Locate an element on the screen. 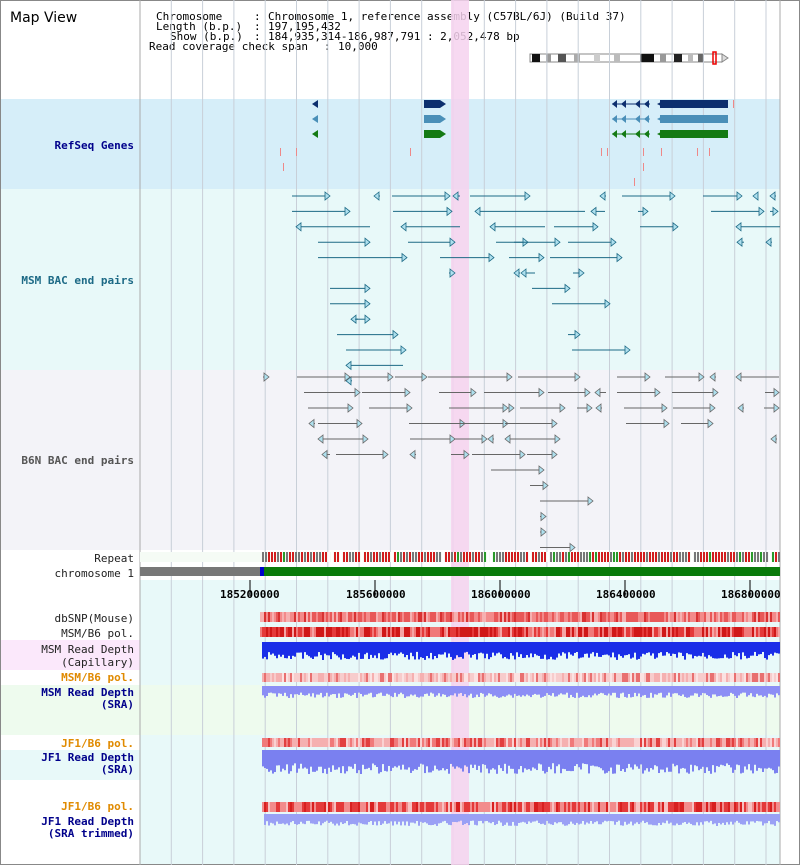  track-label-chromosome: chromosome 1 is located at coordinates (94, 573).